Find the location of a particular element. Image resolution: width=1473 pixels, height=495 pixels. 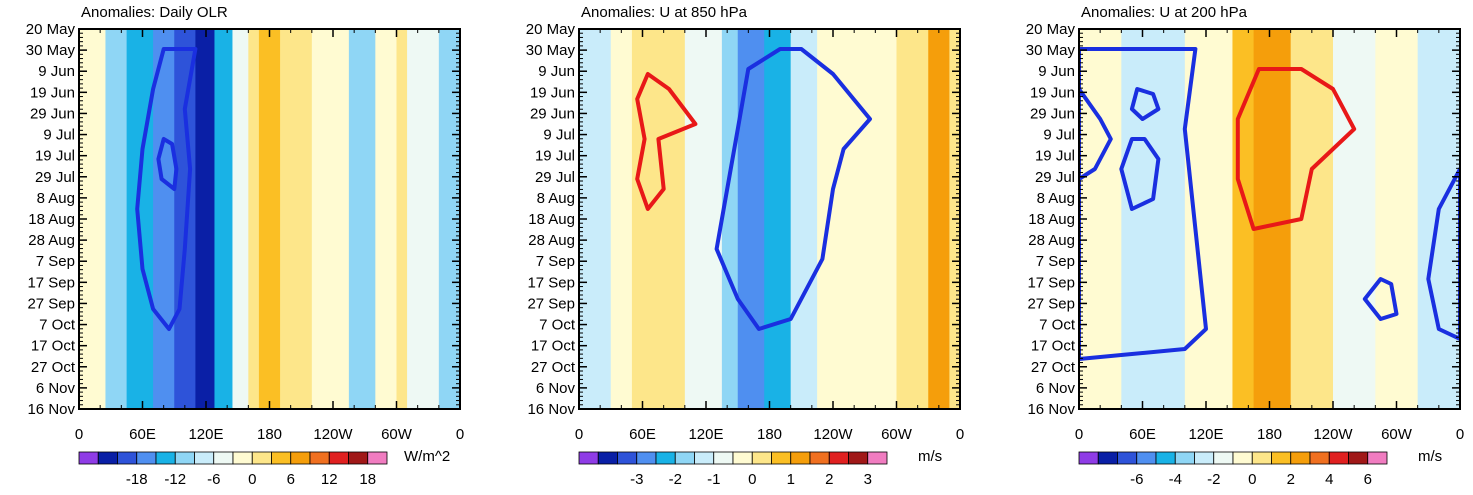

x-tick-label: 60E is located at coordinates (1142, 434).